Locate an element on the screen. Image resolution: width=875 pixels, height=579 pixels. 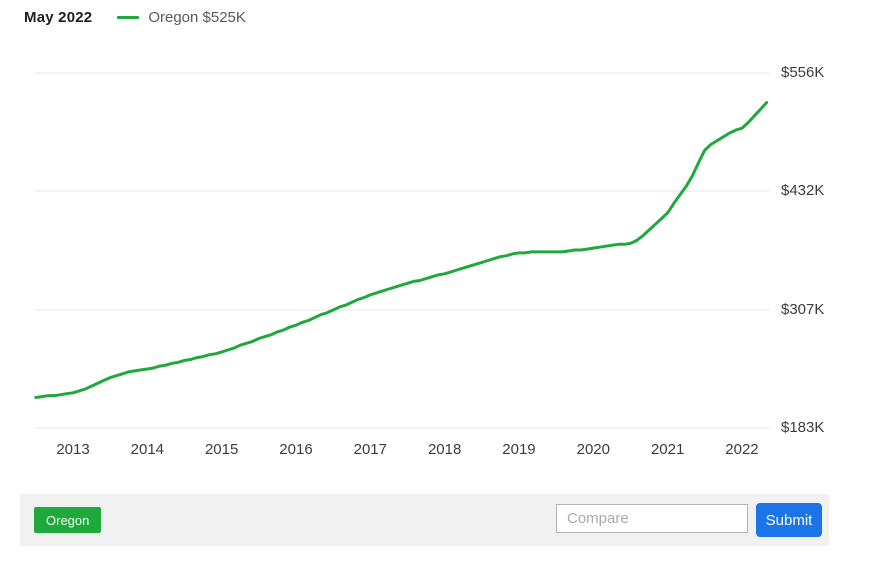
x-axis-label: 2017 is located at coordinates (370, 449).